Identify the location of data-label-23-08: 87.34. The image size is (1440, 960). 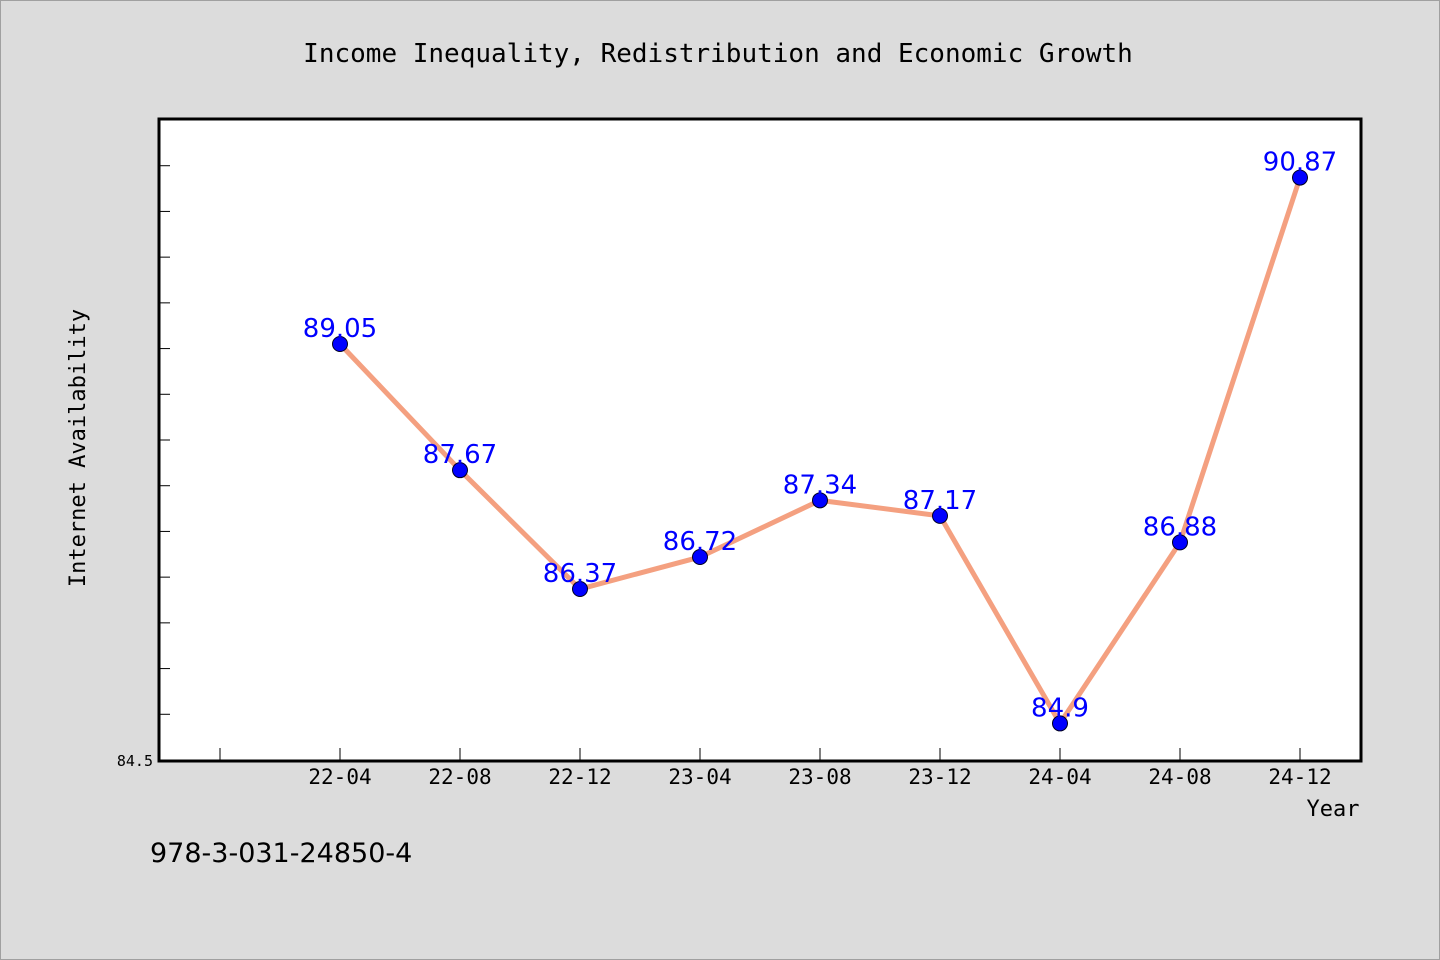
(820, 485).